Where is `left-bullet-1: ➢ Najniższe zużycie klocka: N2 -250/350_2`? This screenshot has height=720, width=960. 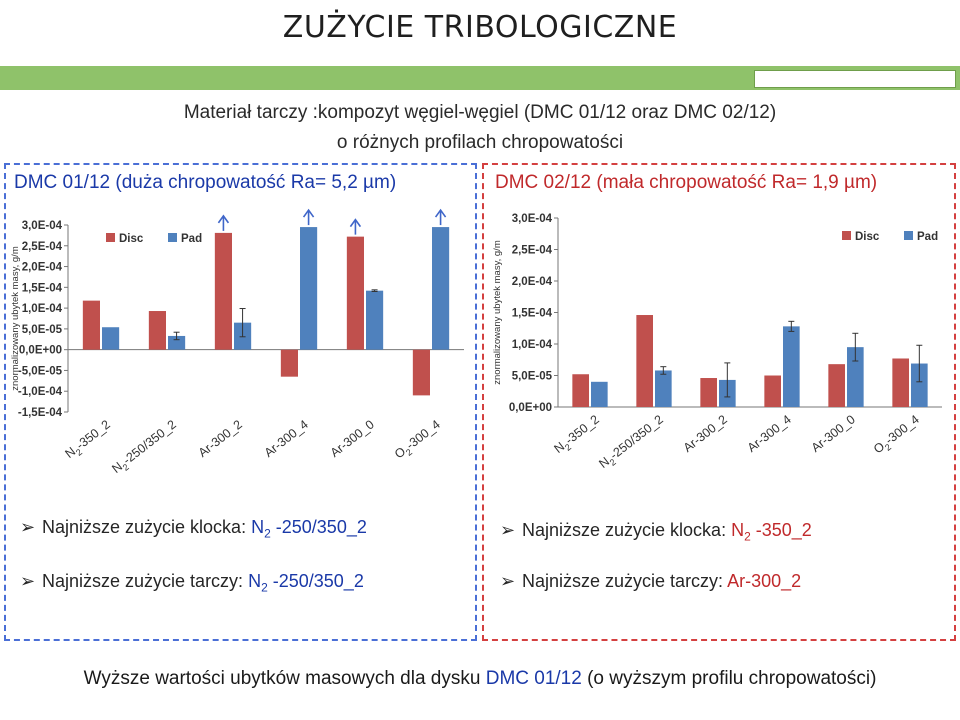 left-bullet-1: ➢ Najniższe zużycie klocka: N2 -250/350_2 is located at coordinates (193, 529).